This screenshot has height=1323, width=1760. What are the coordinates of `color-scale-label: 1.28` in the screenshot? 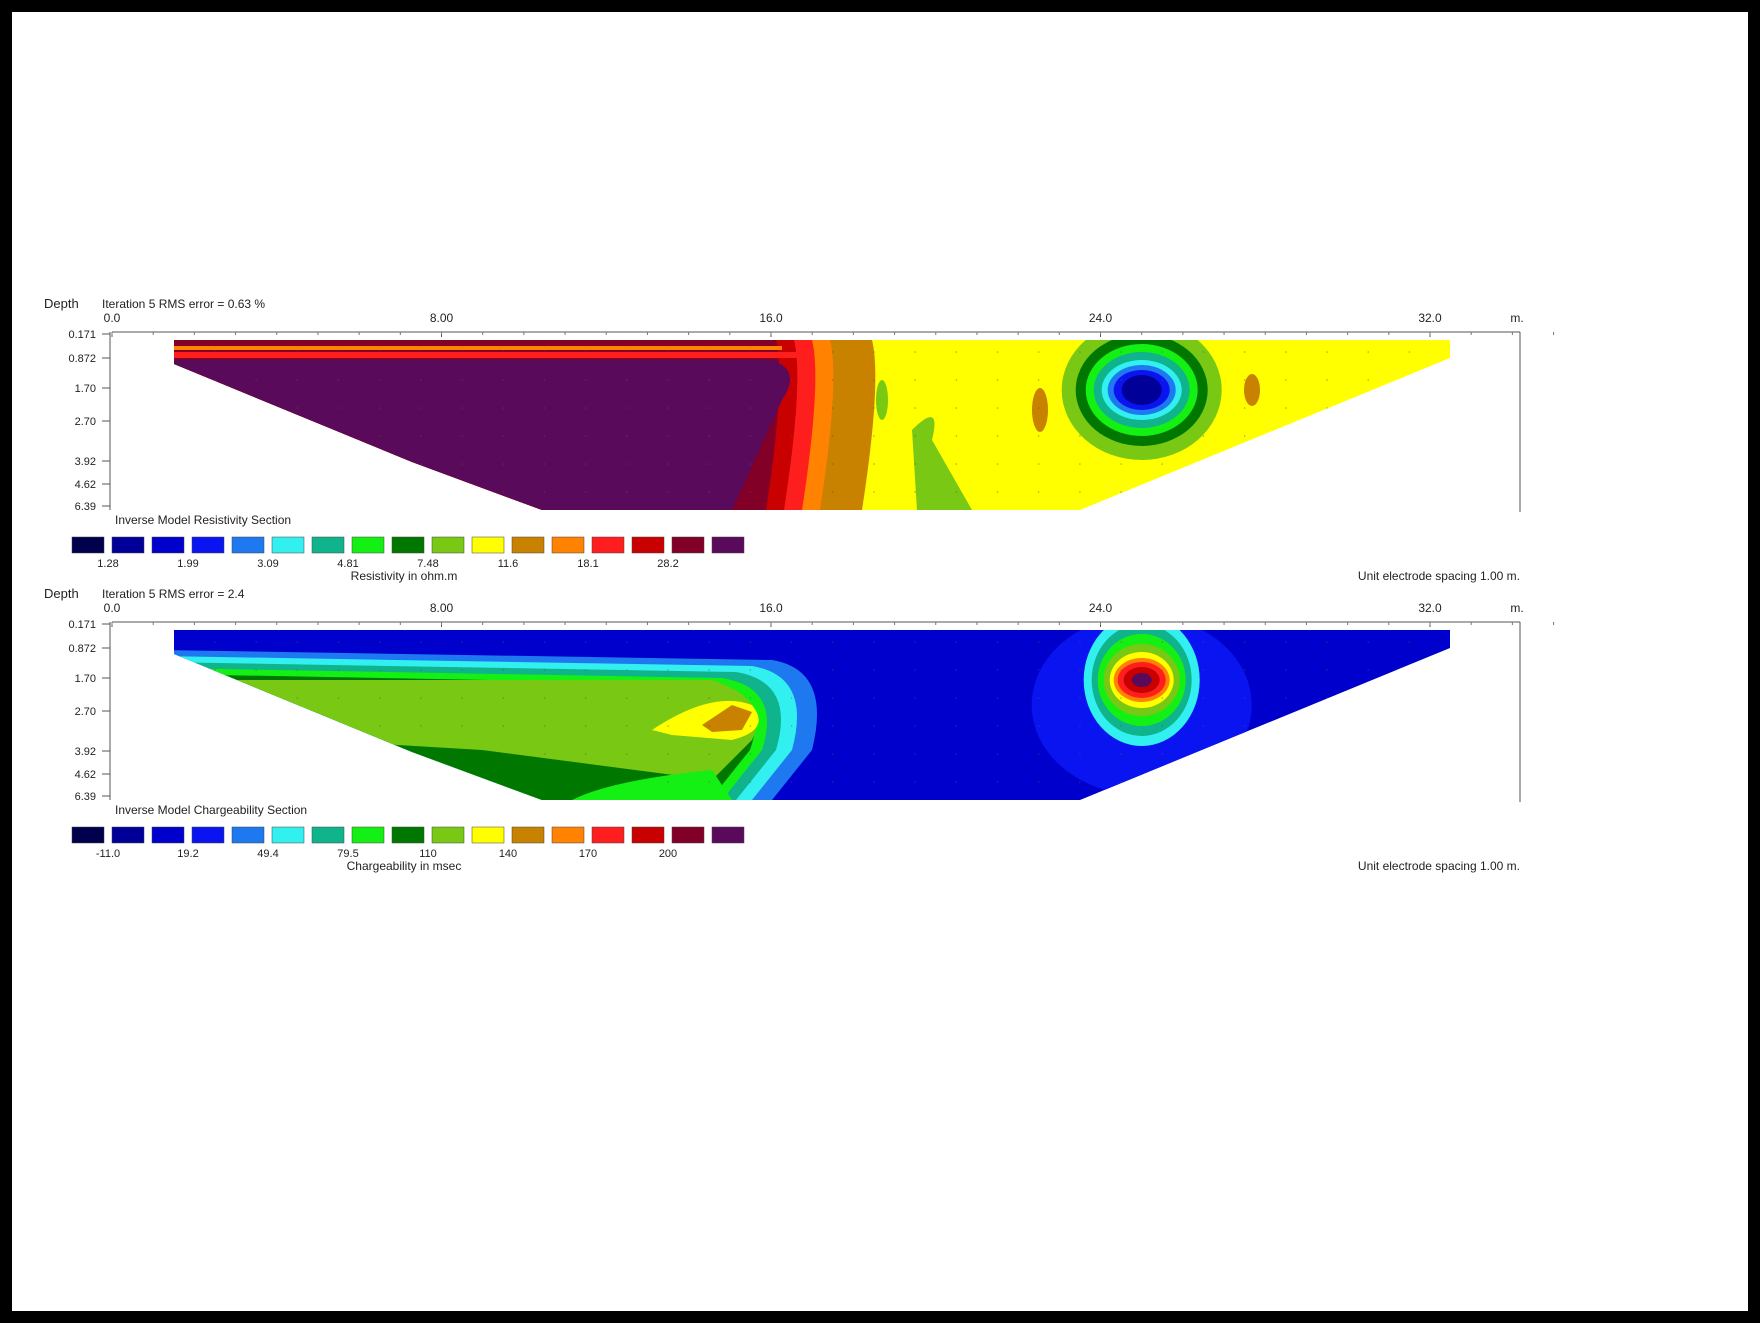 It's located at (107, 564).